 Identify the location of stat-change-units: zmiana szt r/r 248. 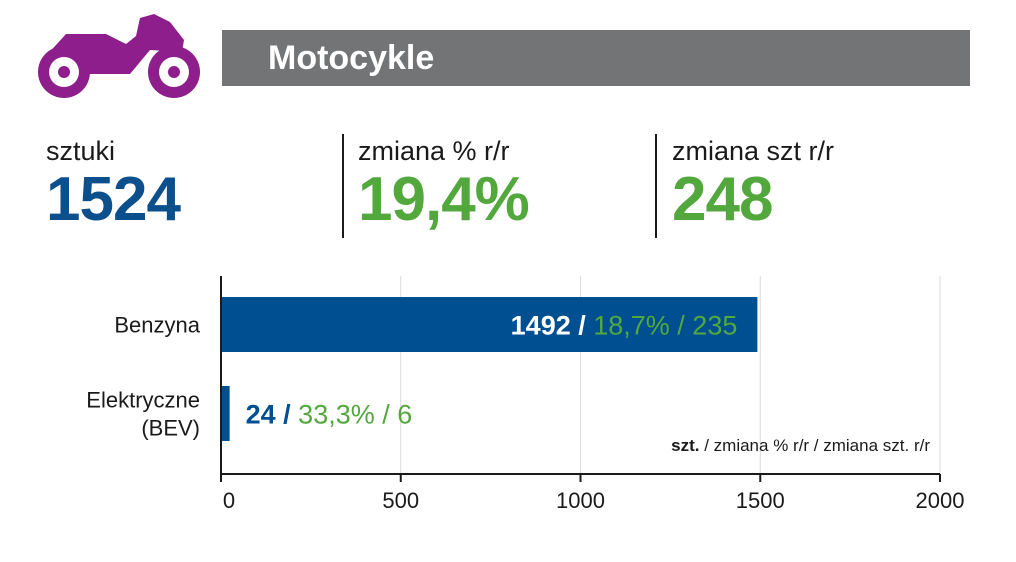
(817, 186).